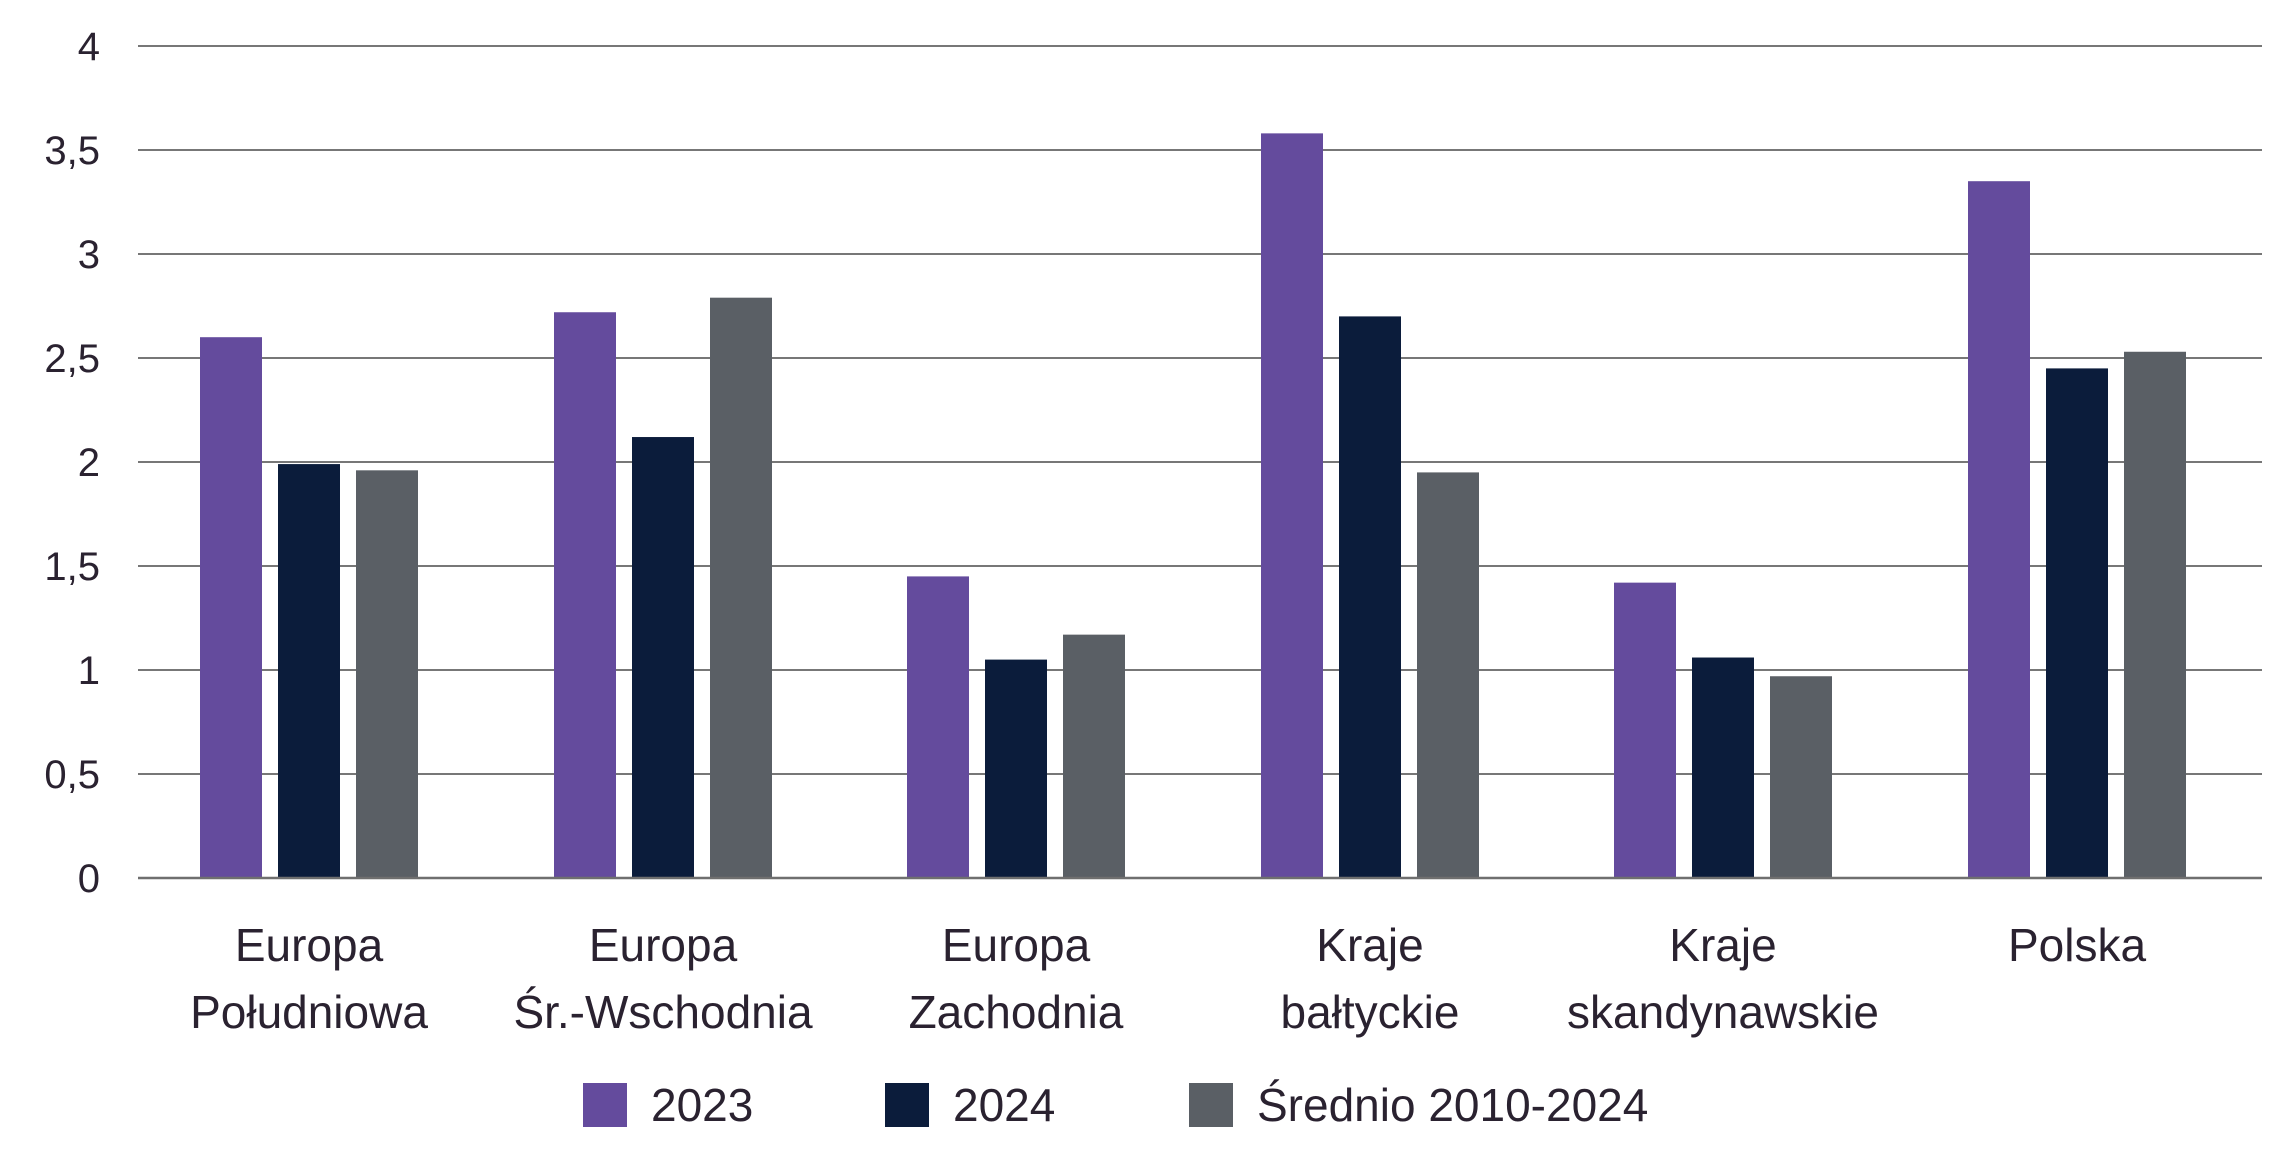 The width and height of the screenshot is (2275, 1156). What do you see at coordinates (2155, 614) in the screenshot?
I see `bar-średnio-2010-2024-6` at bounding box center [2155, 614].